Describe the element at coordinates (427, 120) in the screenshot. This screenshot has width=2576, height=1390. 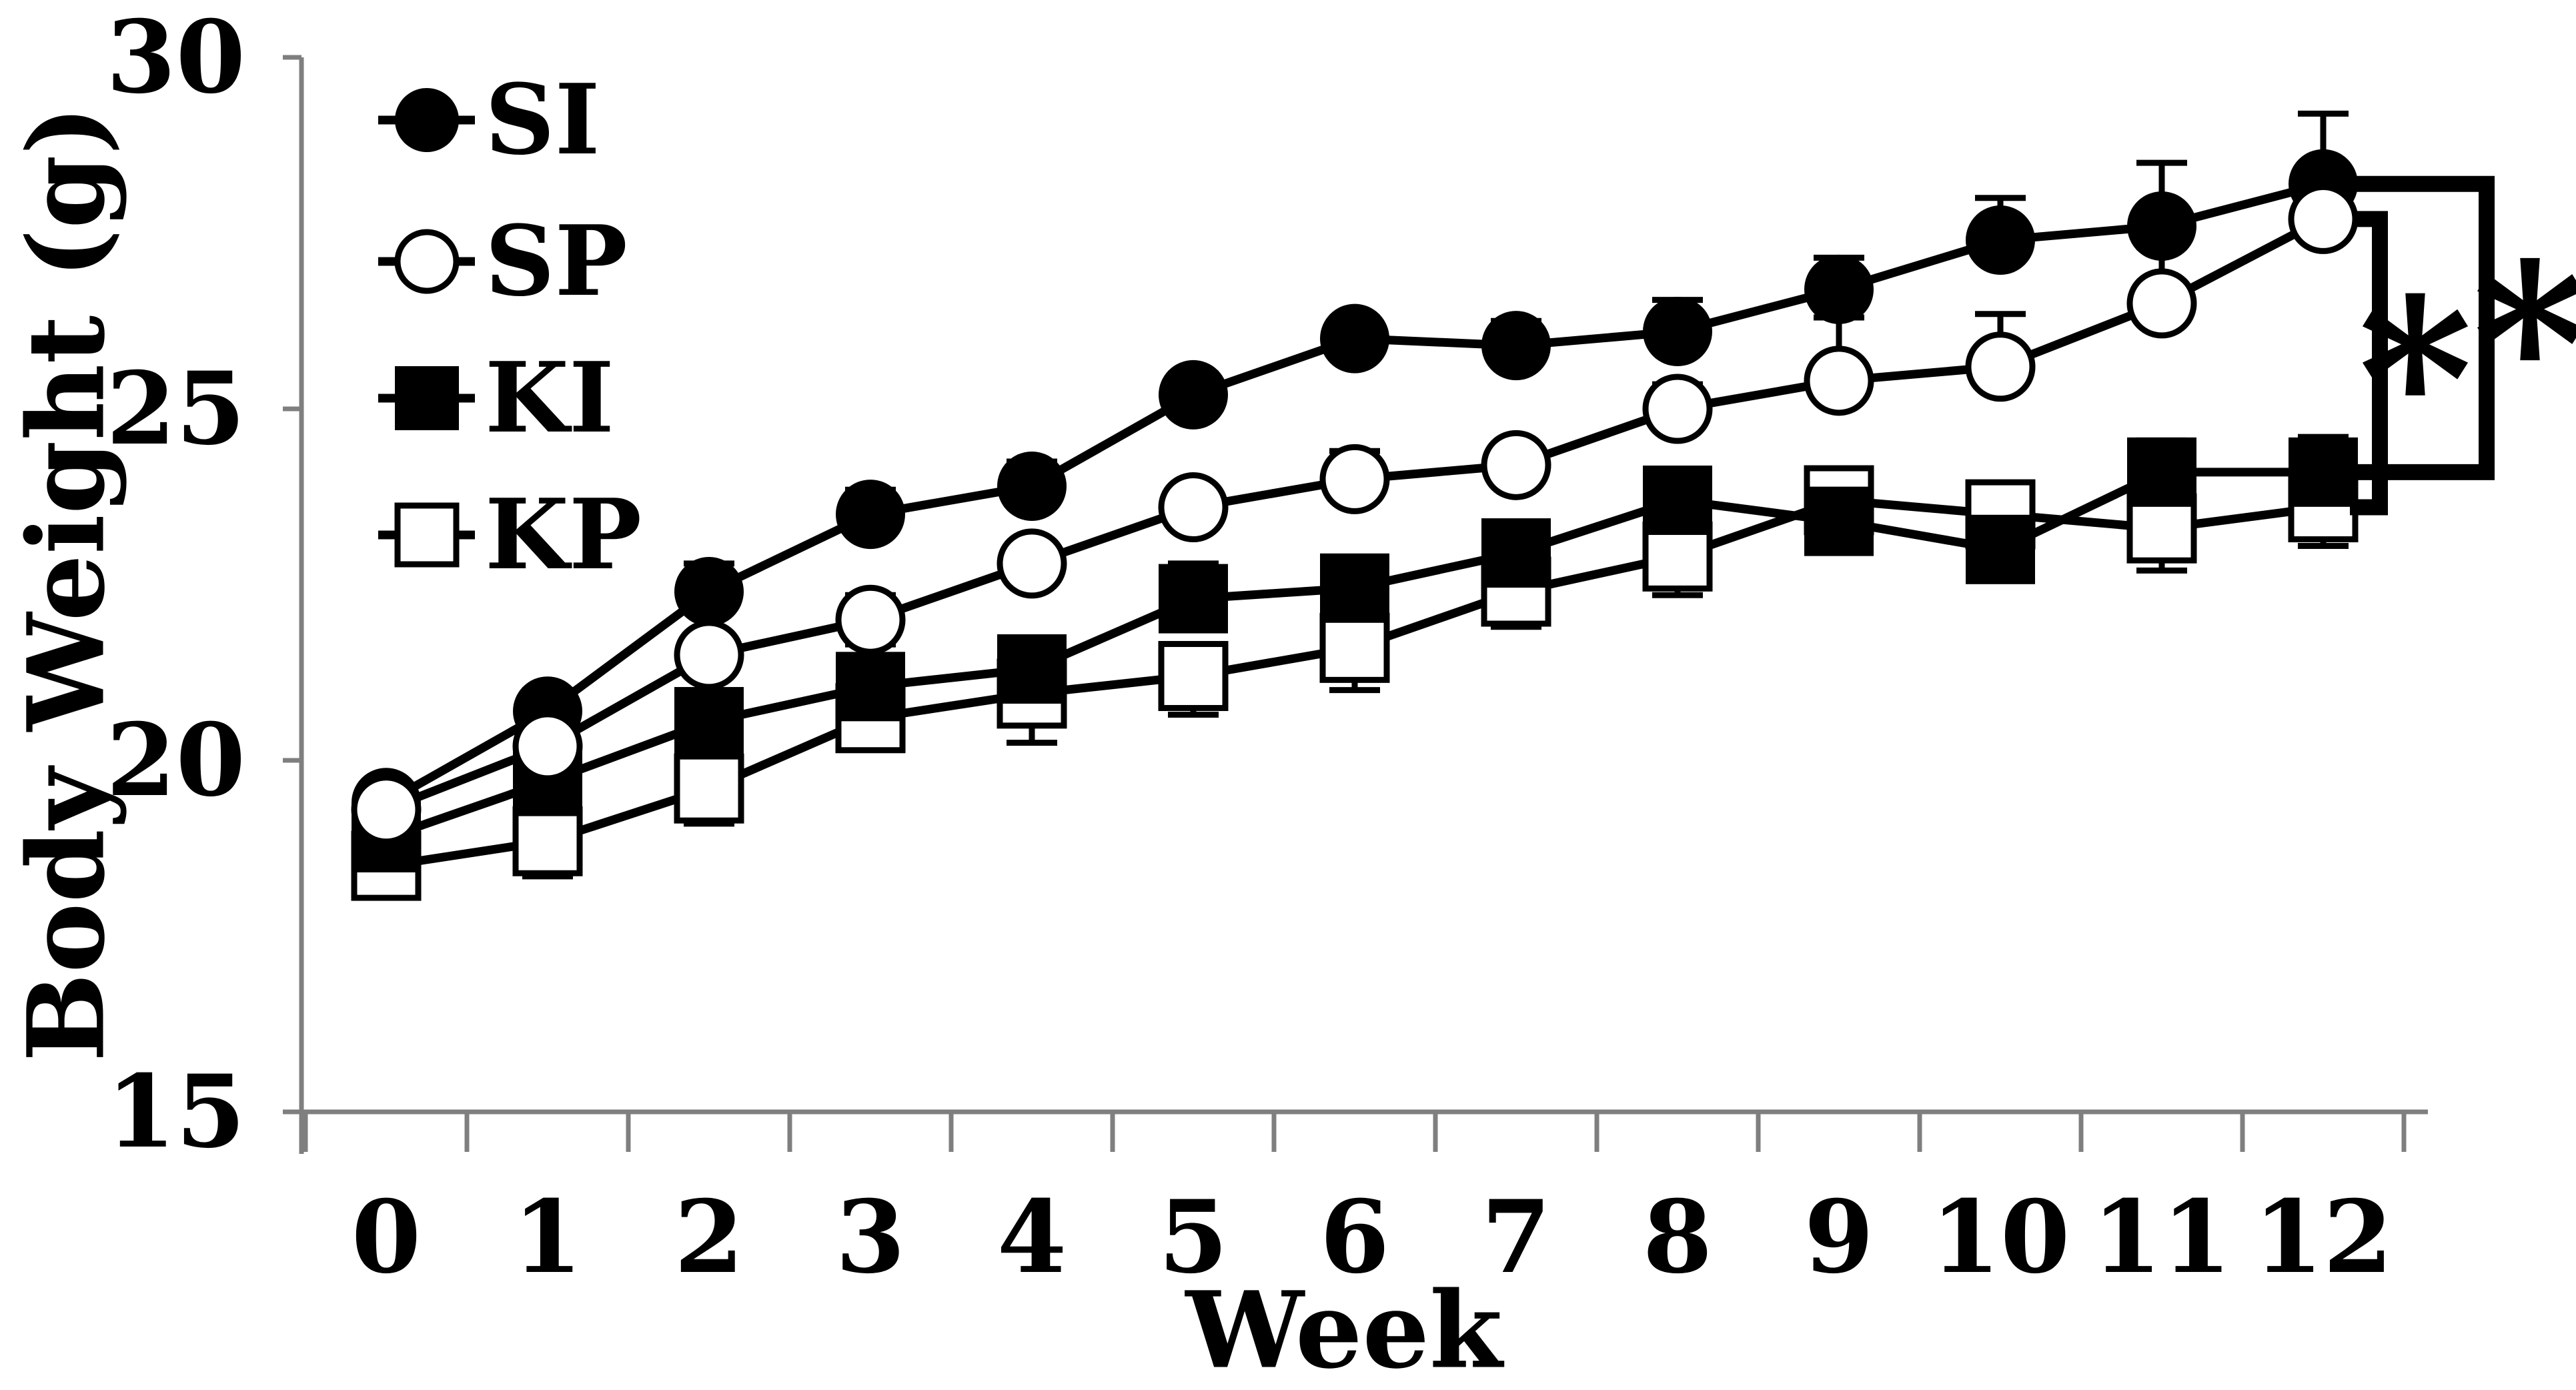
I see `SI-legend-marker` at that location.